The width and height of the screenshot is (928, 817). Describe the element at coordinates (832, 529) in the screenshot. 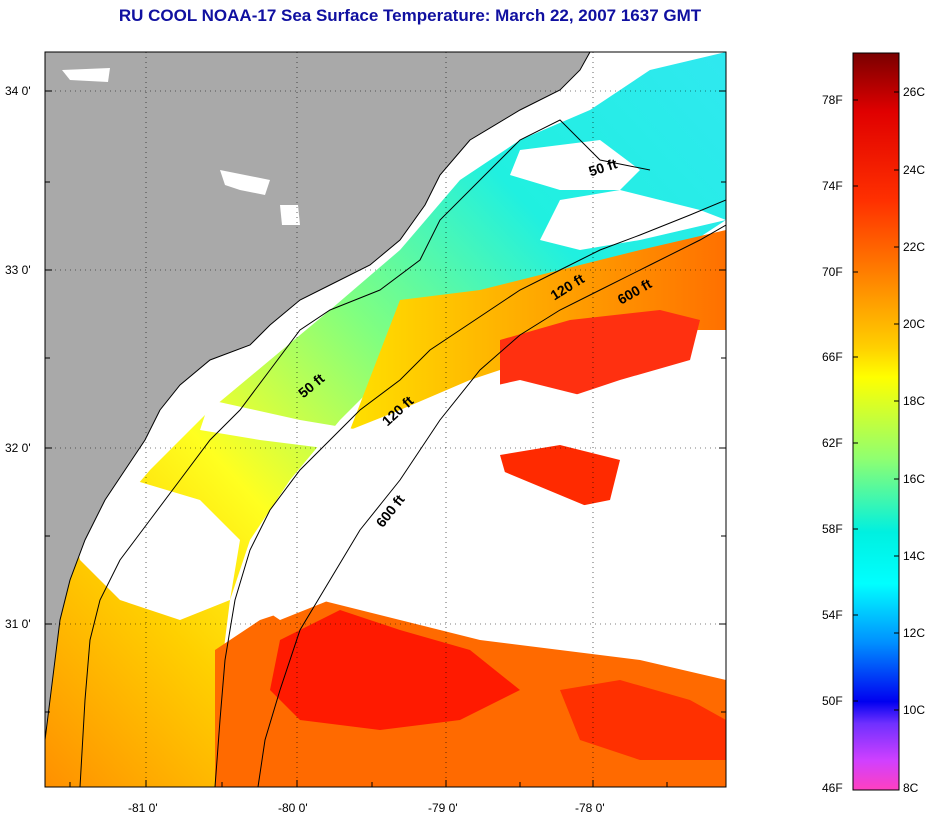

I see `colorbar-f-58: 58F` at that location.